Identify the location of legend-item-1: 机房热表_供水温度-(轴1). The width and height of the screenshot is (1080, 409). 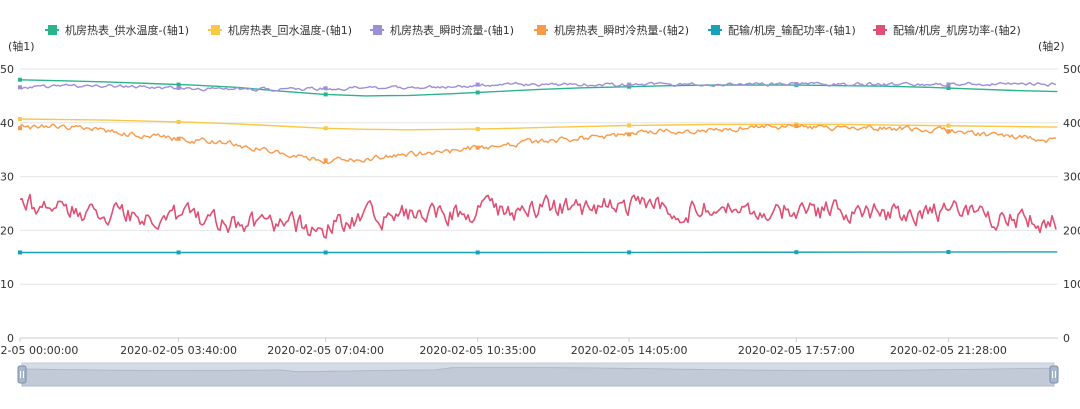
(117, 30).